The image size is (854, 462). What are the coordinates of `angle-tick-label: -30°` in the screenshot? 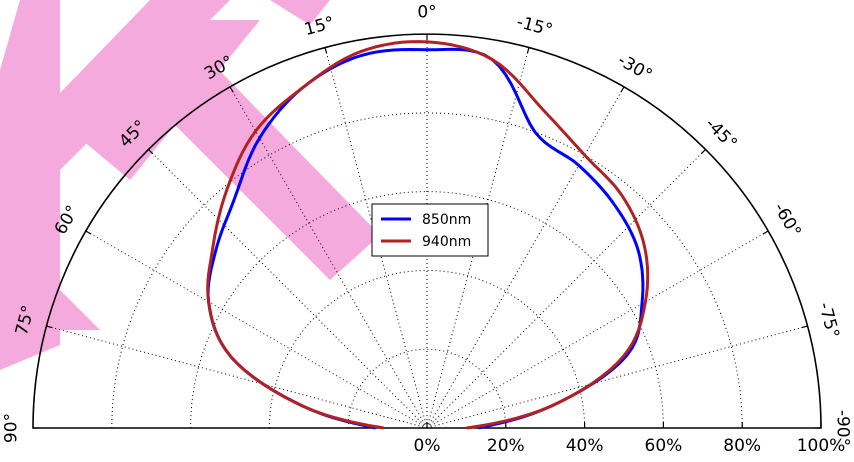 It's located at (634, 67).